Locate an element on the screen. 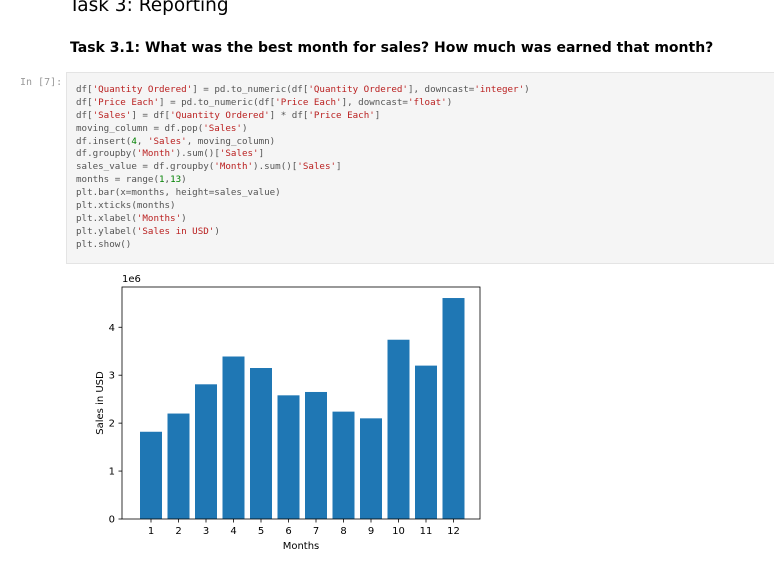 This screenshot has width=774, height=561. y-tick-label: 4 is located at coordinates (112, 328).